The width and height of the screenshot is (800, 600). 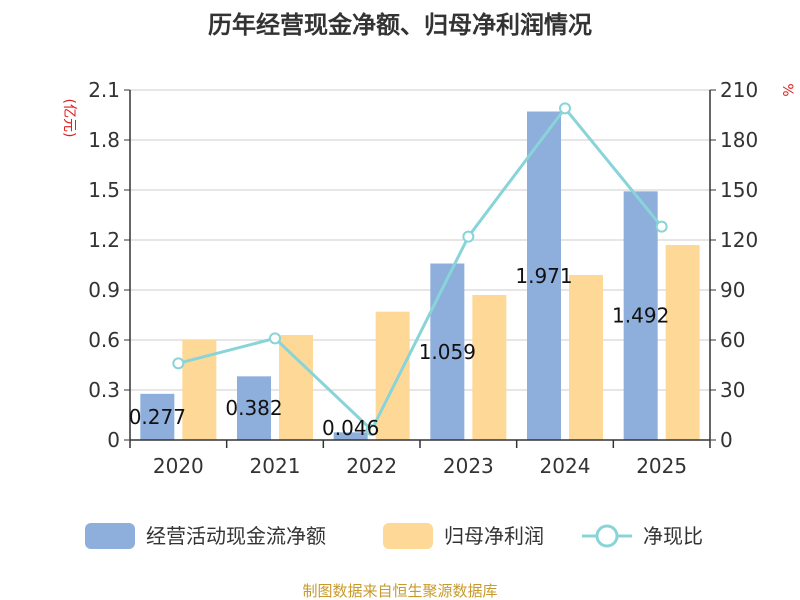 I want to click on x-axis-tick-label: 2023, so click(x=468, y=466).